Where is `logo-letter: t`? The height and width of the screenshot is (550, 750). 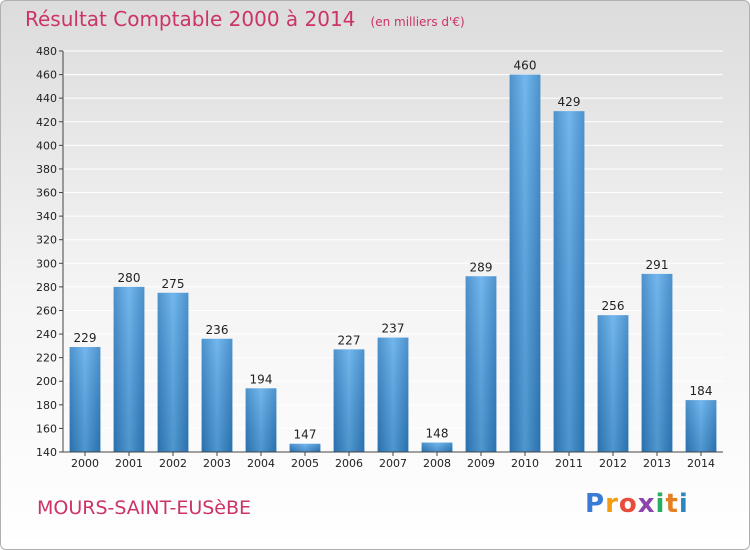
logo-letter: t is located at coordinates (672, 504).